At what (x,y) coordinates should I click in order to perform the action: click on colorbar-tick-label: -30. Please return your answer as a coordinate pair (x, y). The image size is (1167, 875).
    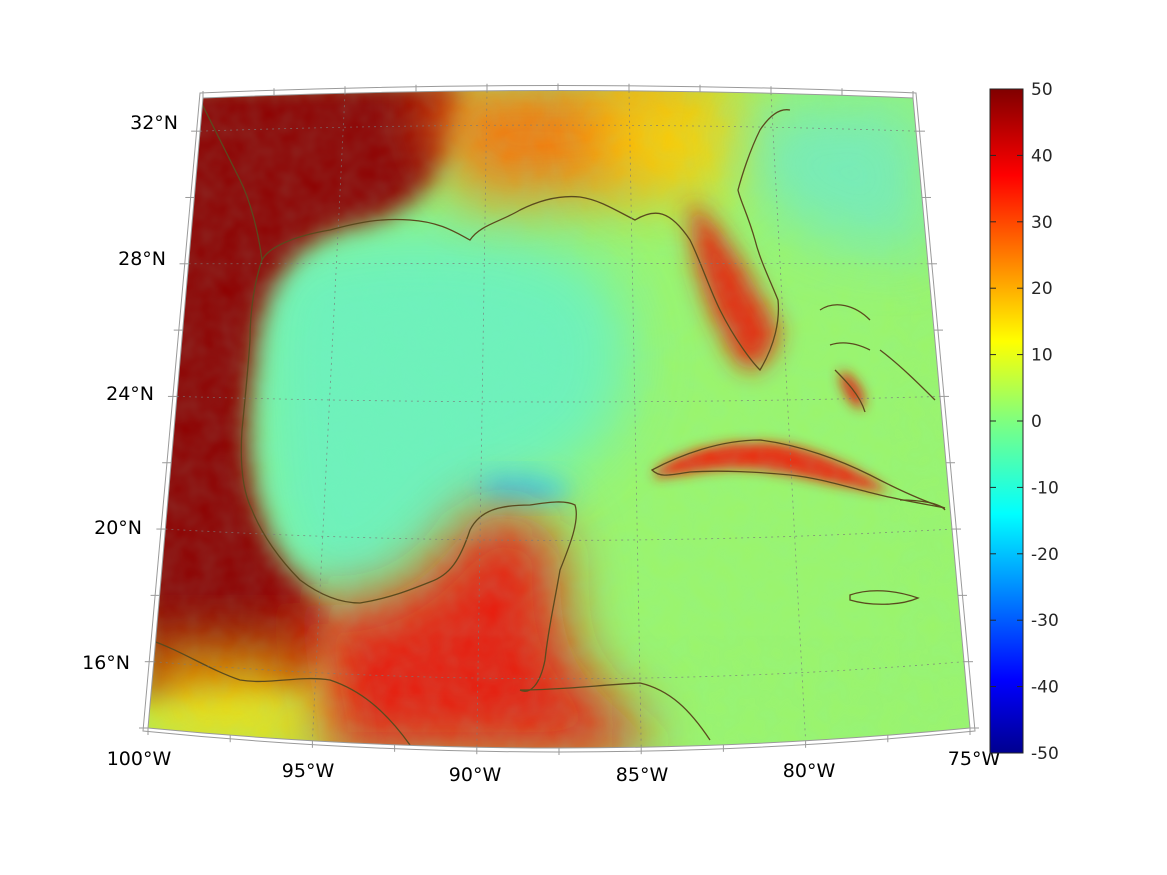
    Looking at the image, I should click on (1045, 621).